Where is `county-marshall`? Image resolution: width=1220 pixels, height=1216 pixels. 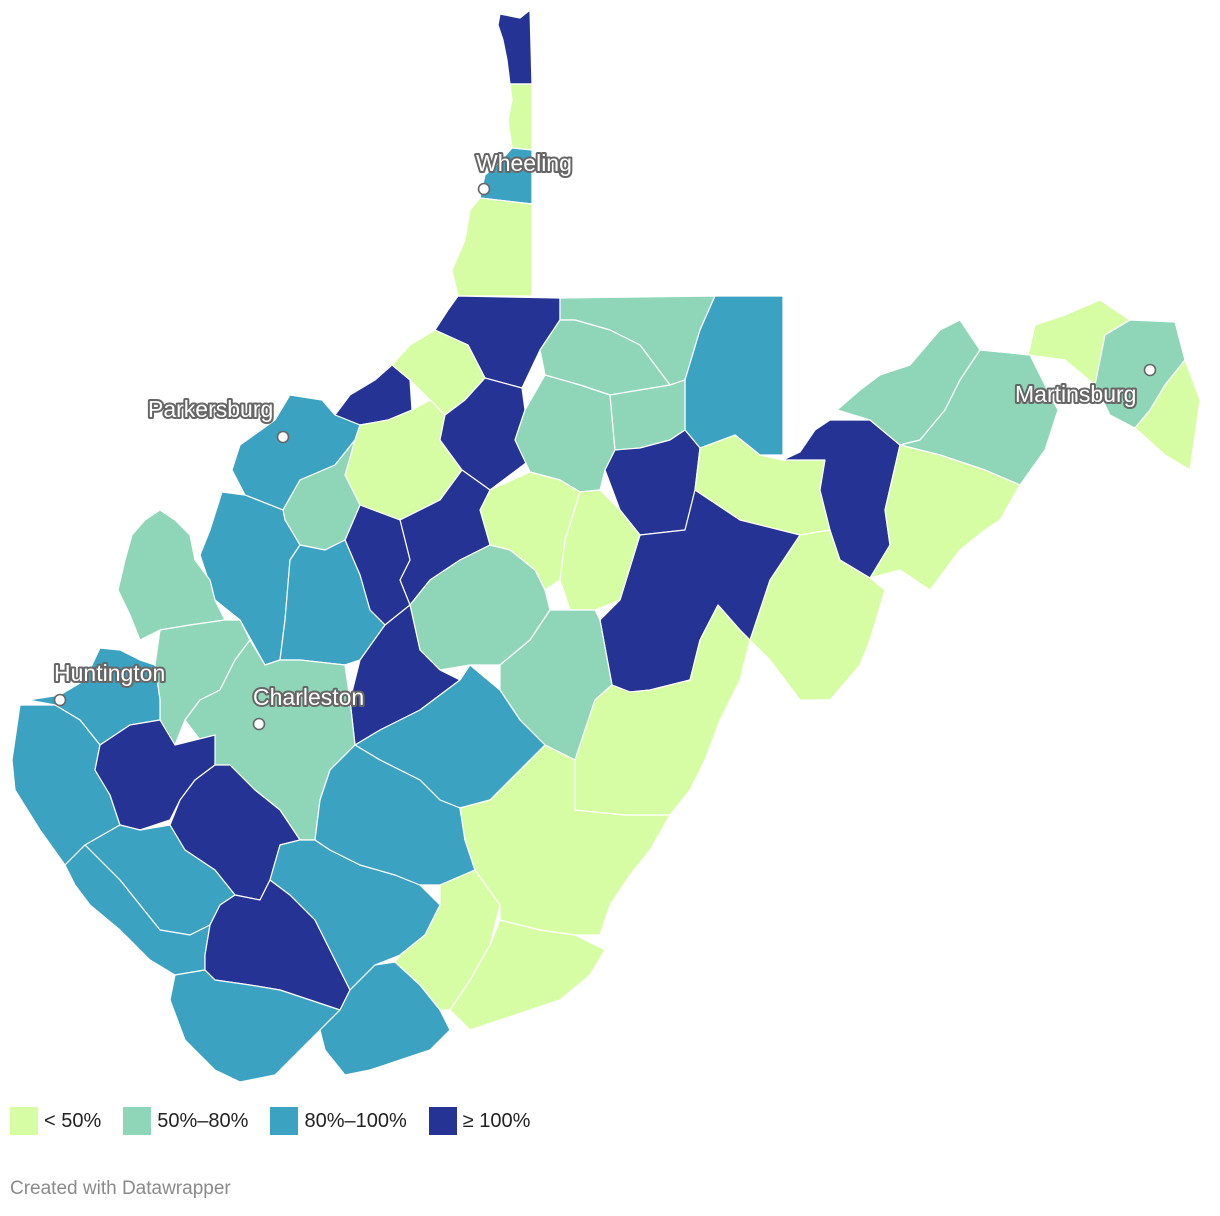 county-marshall is located at coordinates (492, 247).